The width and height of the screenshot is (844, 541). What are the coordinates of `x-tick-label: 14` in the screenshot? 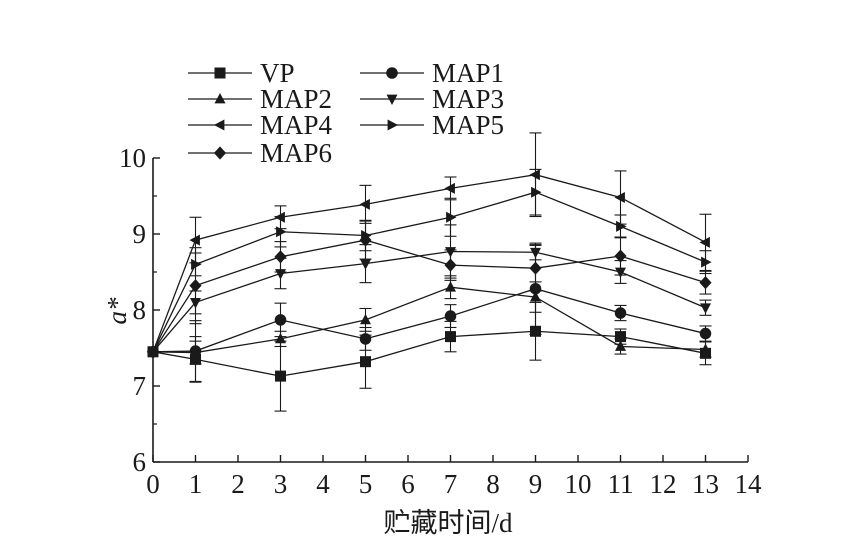 It's located at (749, 484).